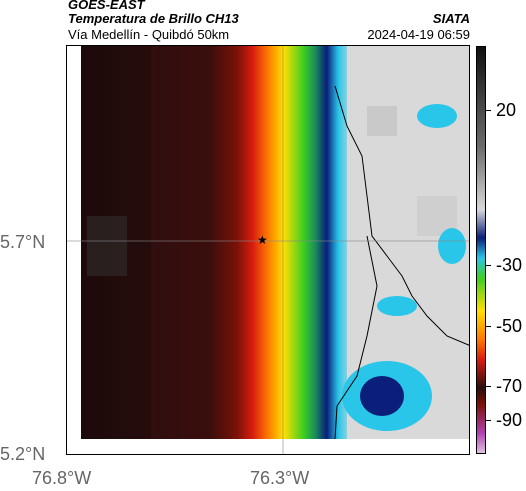  What do you see at coordinates (418, 34) in the screenshot?
I see `timestamp: 2024-04-19 06:59` at bounding box center [418, 34].